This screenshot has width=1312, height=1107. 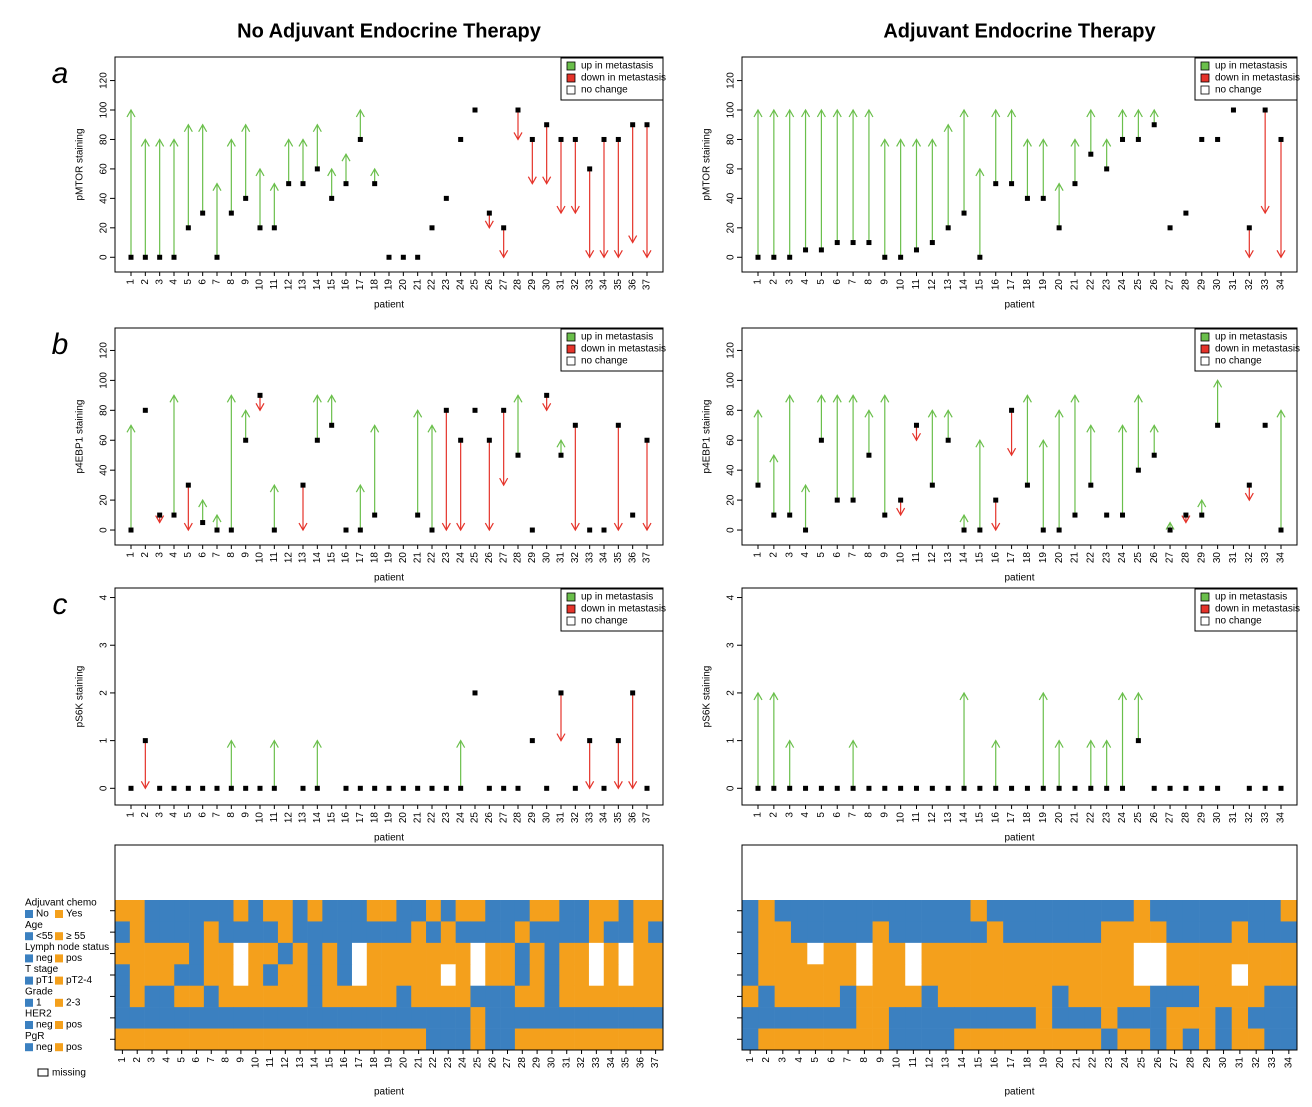 What do you see at coordinates (1059, 285) in the screenshot?
I see `x-tick-label: 20` at bounding box center [1059, 285].